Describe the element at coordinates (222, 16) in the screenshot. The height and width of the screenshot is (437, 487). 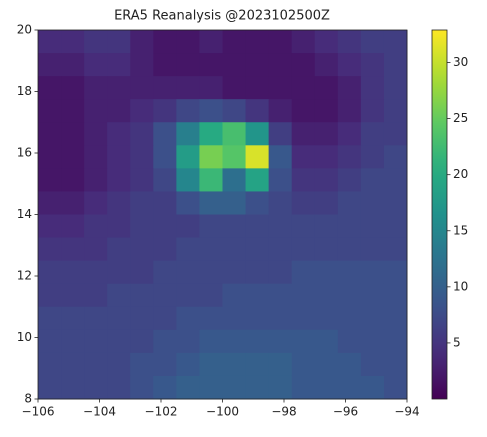
I see `chart-title: ERA5 Reanalysis @2023102500Z` at that location.